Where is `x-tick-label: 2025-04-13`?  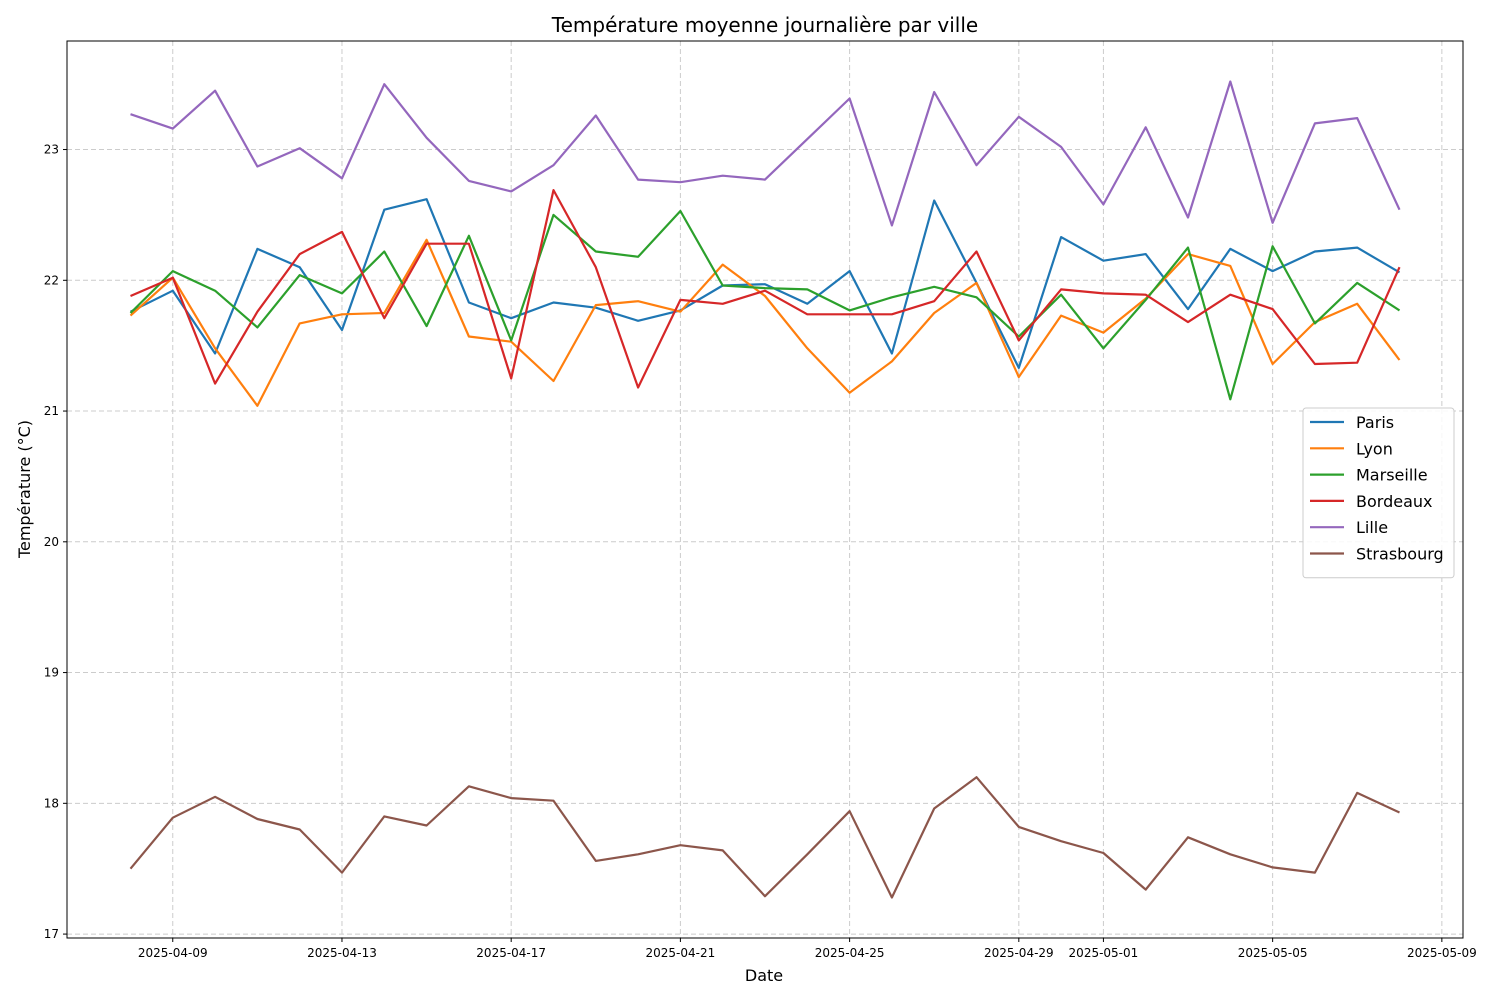 x-tick-label: 2025-04-13 is located at coordinates (342, 953).